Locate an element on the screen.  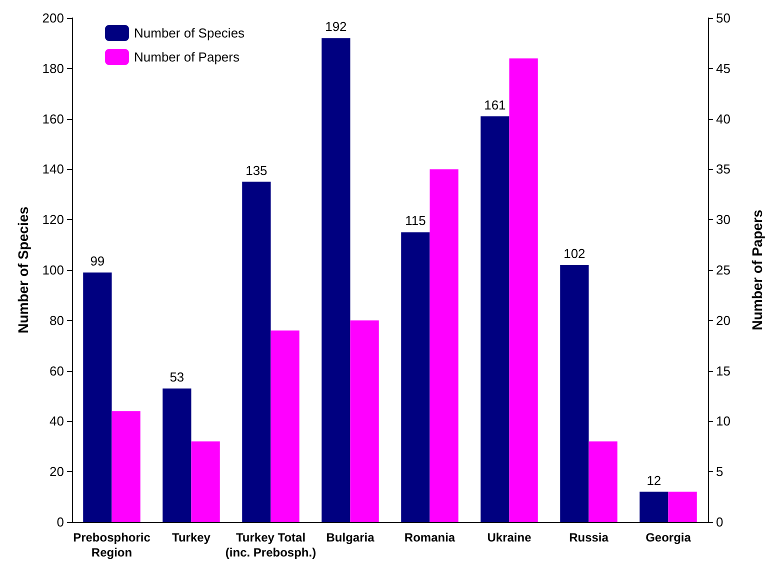
x-tick-label: Romania is located at coordinates (430, 537).